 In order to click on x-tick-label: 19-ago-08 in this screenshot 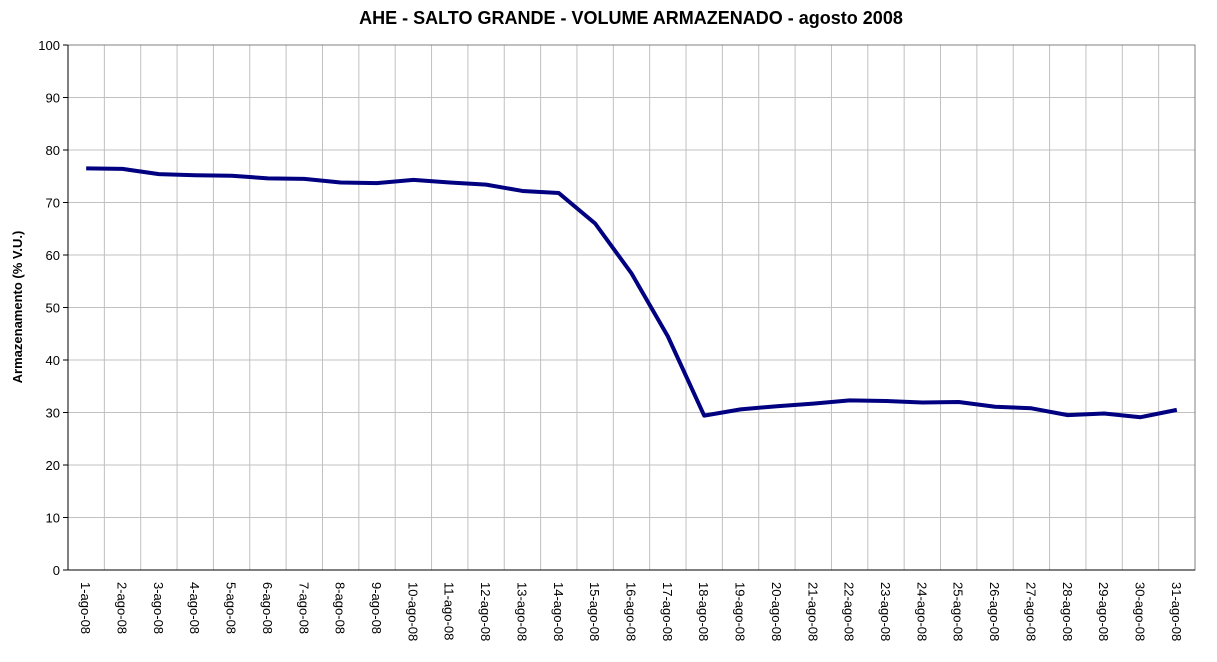, I will do `click(740, 611)`.